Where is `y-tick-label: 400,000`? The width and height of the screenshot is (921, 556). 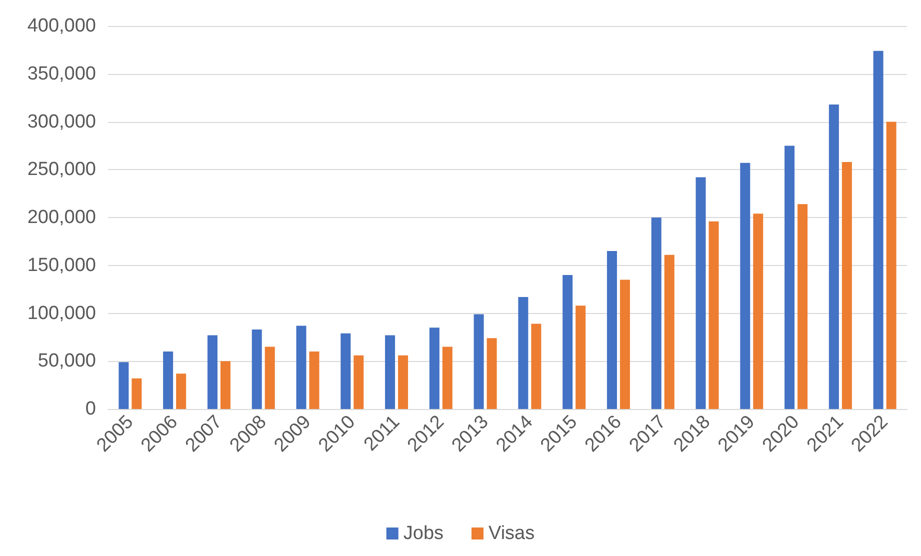
y-tick-label: 400,000 is located at coordinates (61, 26).